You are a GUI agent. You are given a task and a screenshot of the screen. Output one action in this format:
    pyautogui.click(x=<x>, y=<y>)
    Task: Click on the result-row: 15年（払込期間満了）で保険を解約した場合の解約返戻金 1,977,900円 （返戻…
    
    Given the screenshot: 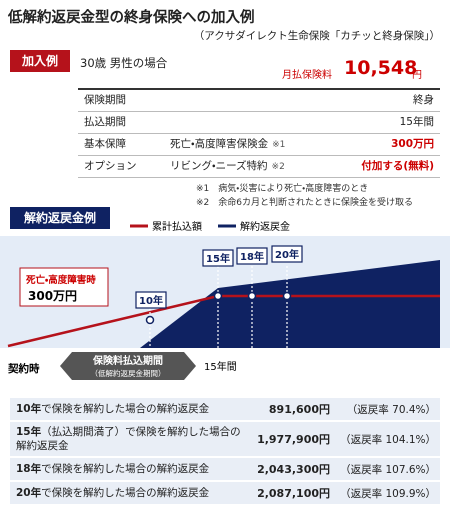 What is the action you would take?
    pyautogui.click(x=225, y=440)
    